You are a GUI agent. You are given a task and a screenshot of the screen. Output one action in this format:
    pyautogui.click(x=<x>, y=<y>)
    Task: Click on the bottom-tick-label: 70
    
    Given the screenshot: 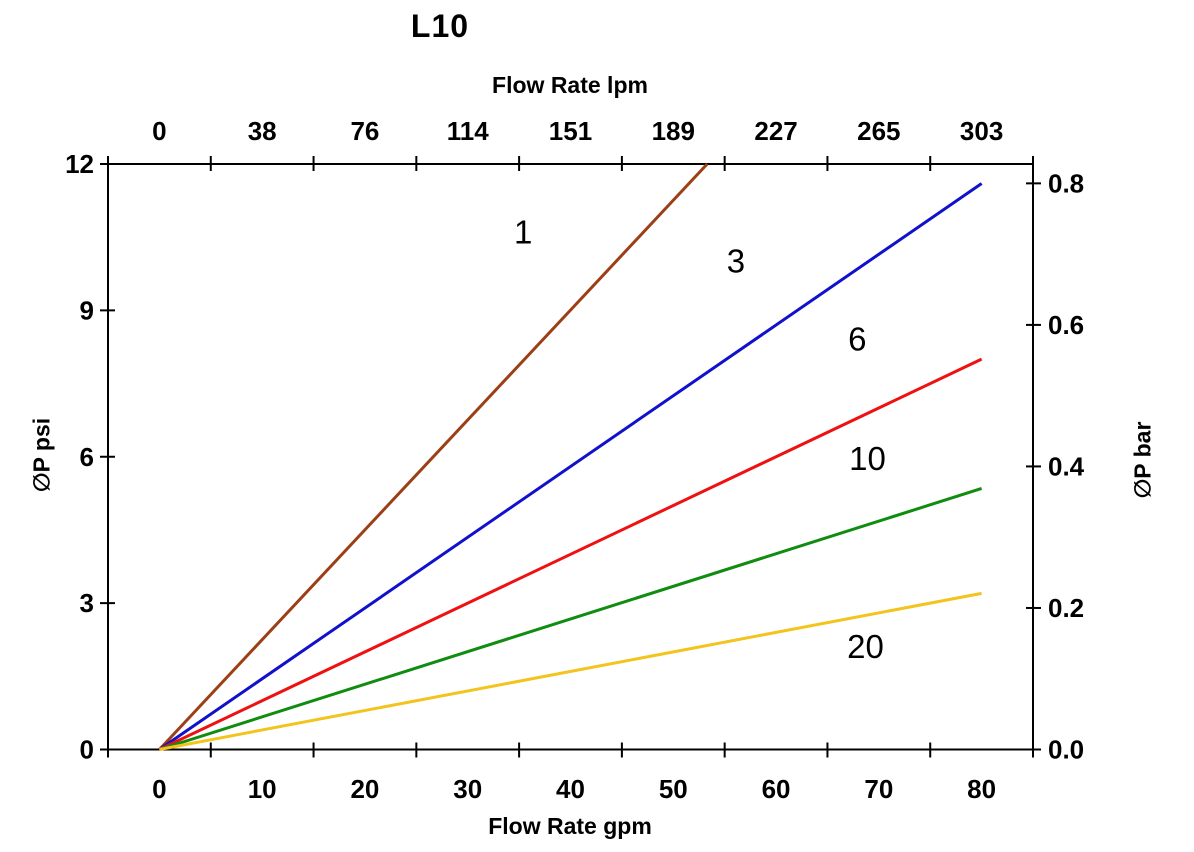 What is the action you would take?
    pyautogui.click(x=878, y=789)
    